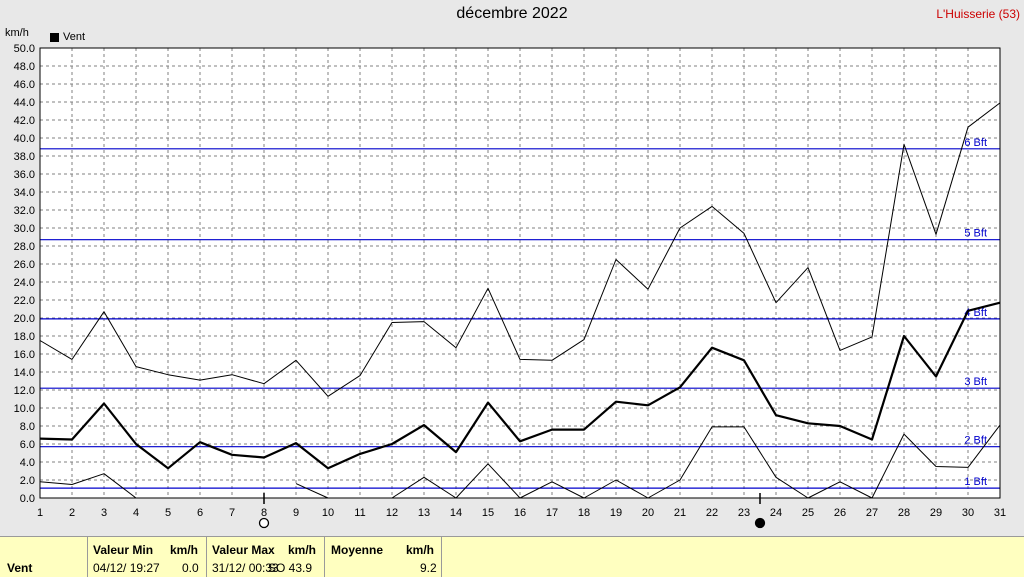 Image resolution: width=1024 pixels, height=577 pixels. Describe the element at coordinates (168, 513) in the screenshot. I see `x-tick-label: 5` at that location.